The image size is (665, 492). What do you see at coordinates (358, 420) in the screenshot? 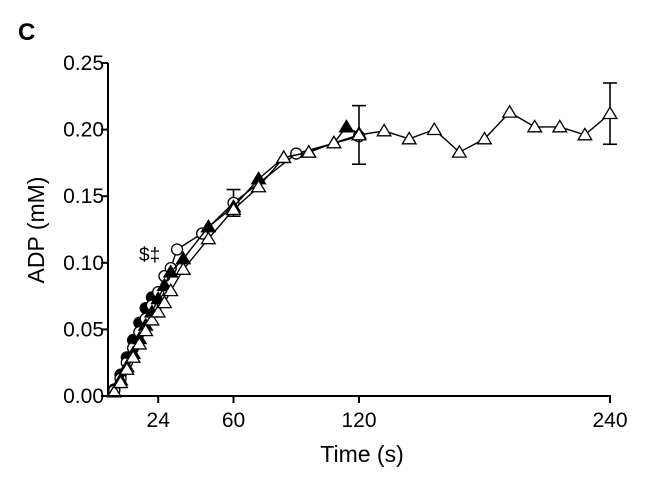
I see `x-tick-label: 120` at bounding box center [358, 420].